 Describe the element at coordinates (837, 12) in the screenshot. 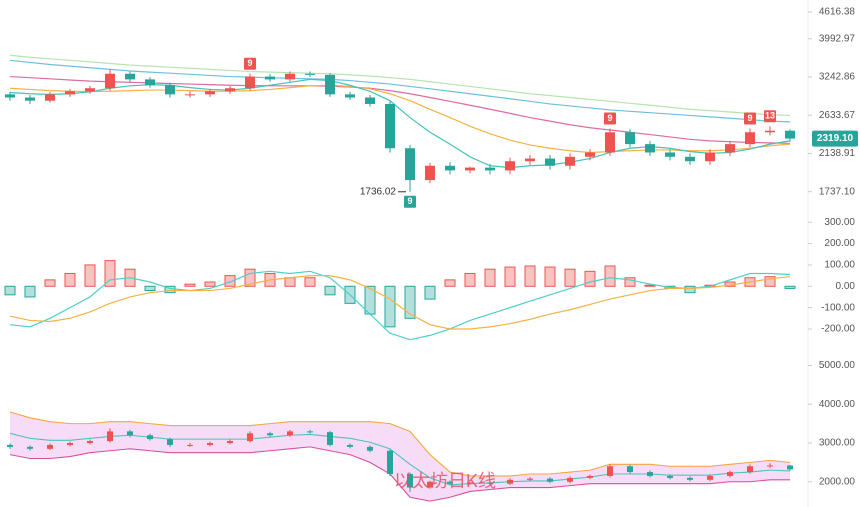

I see `y-tick-label: 4616.38` at that location.